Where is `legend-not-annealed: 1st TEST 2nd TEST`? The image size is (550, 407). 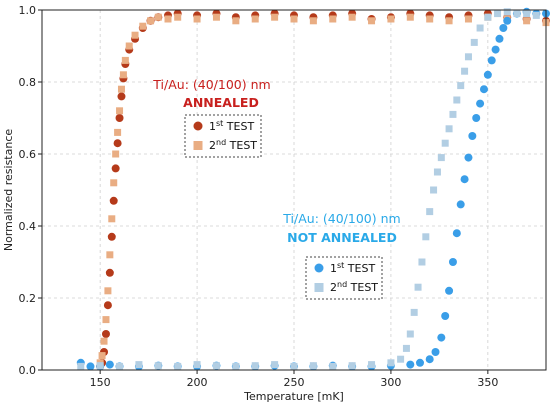
legend-not-annealed: 1st TEST 2nd TEST is located at coordinates (344, 278).